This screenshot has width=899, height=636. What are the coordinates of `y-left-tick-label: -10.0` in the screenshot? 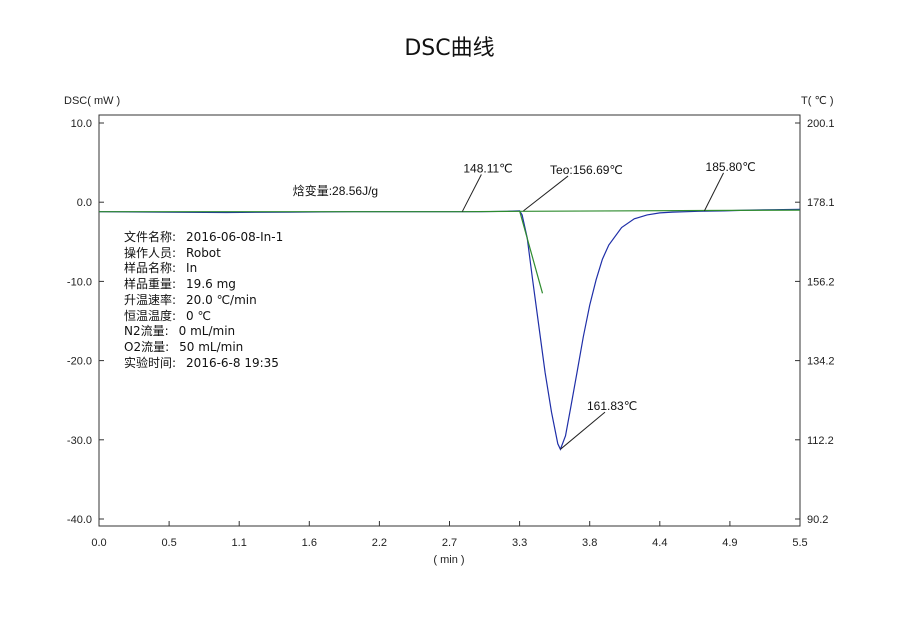 It's located at (79, 282).